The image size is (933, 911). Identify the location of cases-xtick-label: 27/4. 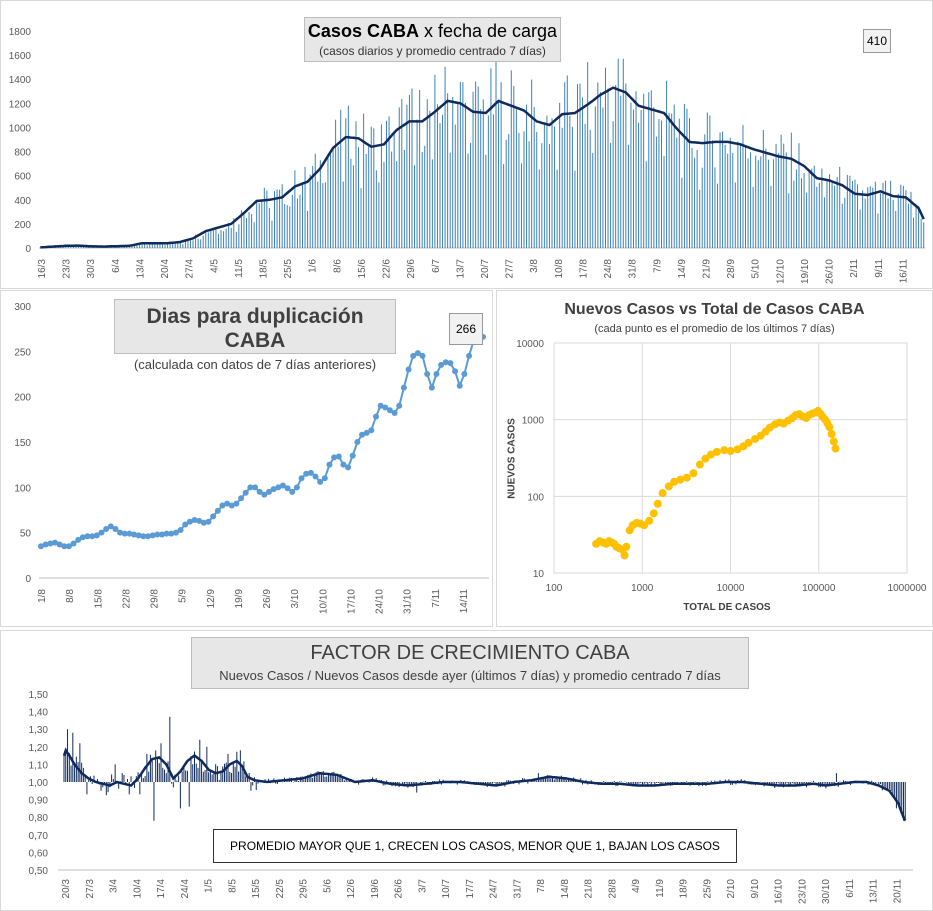
(190, 269).